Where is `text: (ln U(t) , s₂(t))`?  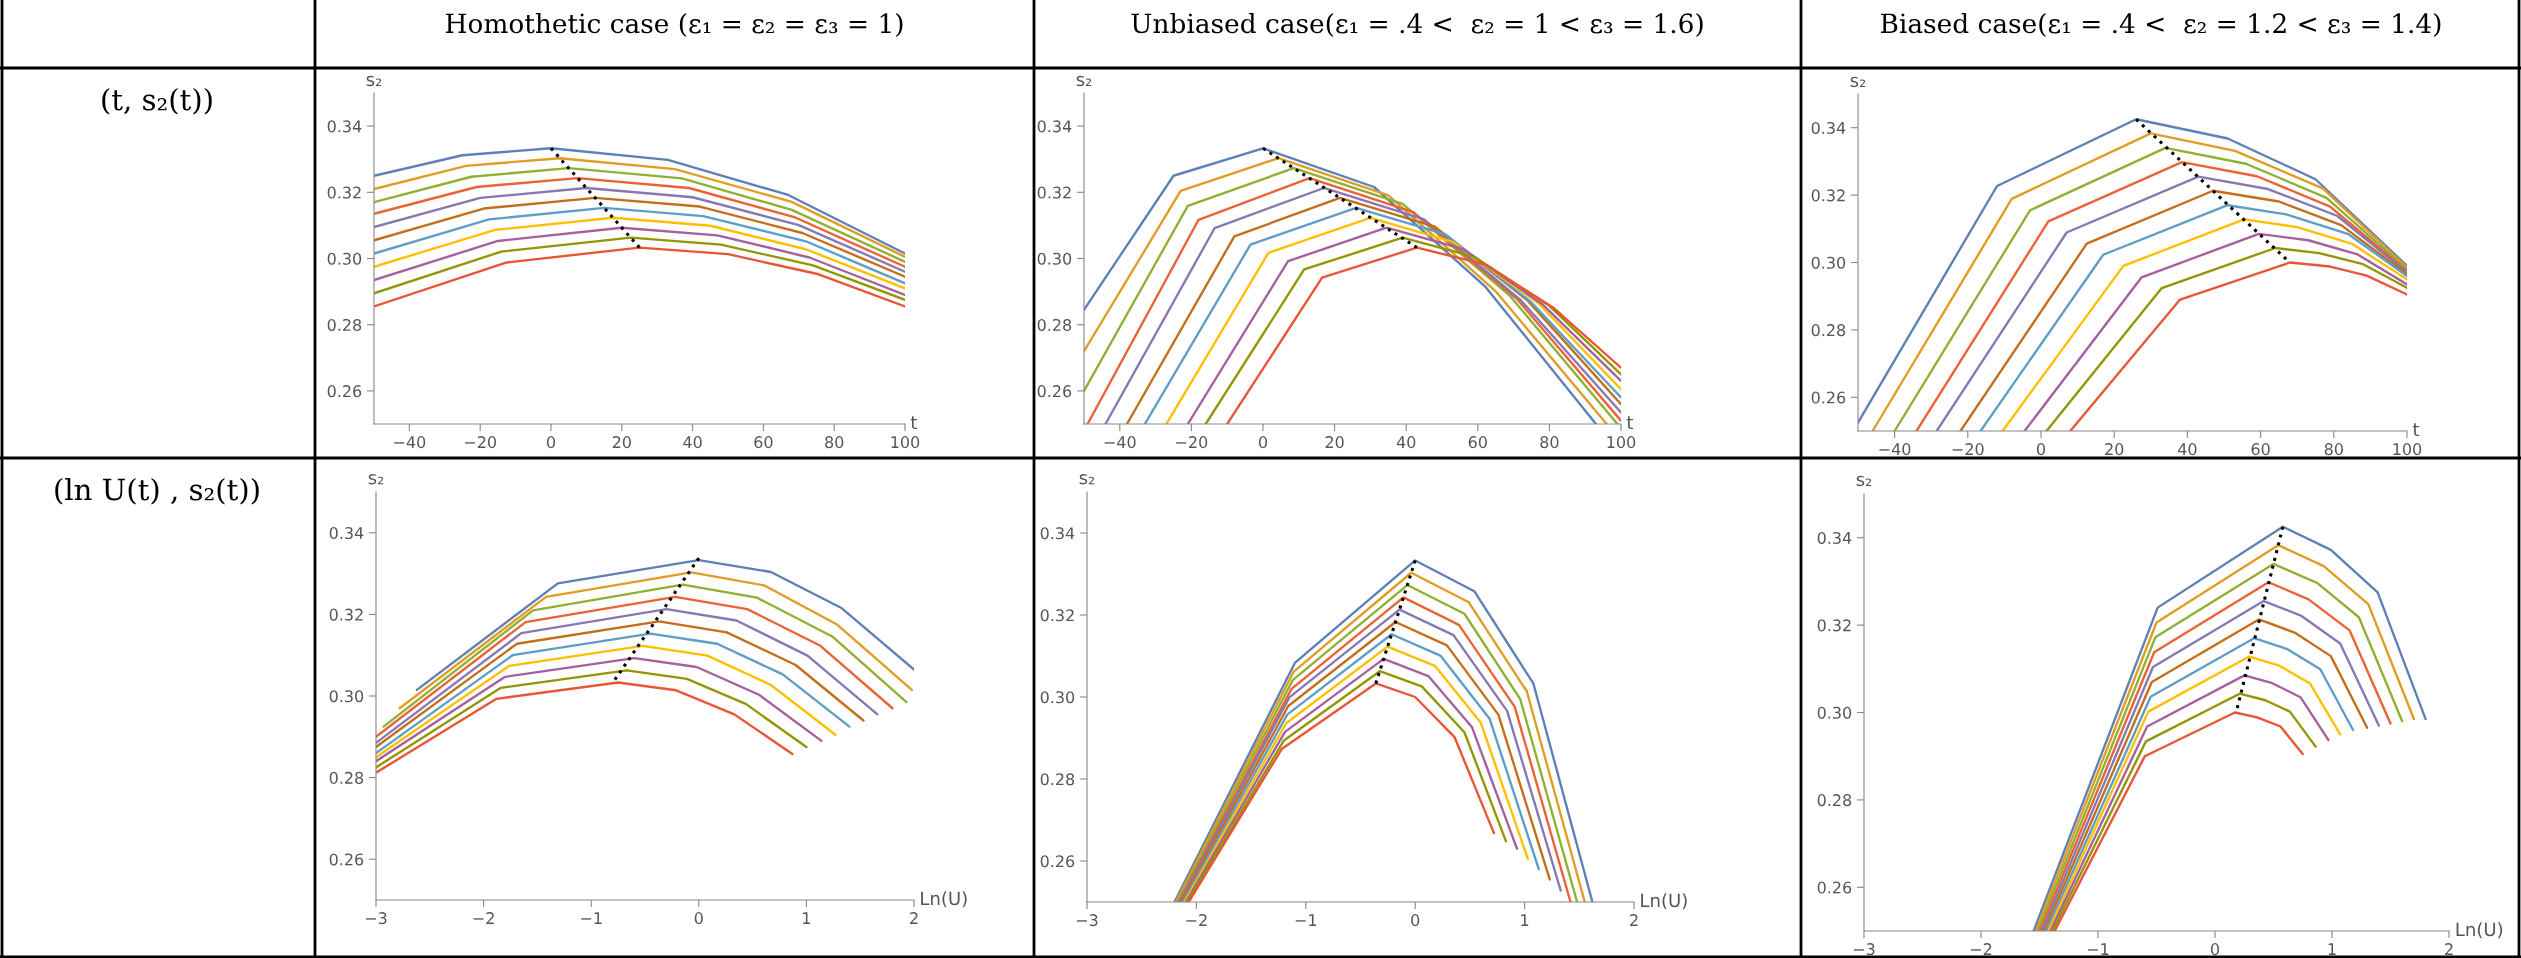 text: (ln U(t) , s₂(t)) is located at coordinates (157, 491).